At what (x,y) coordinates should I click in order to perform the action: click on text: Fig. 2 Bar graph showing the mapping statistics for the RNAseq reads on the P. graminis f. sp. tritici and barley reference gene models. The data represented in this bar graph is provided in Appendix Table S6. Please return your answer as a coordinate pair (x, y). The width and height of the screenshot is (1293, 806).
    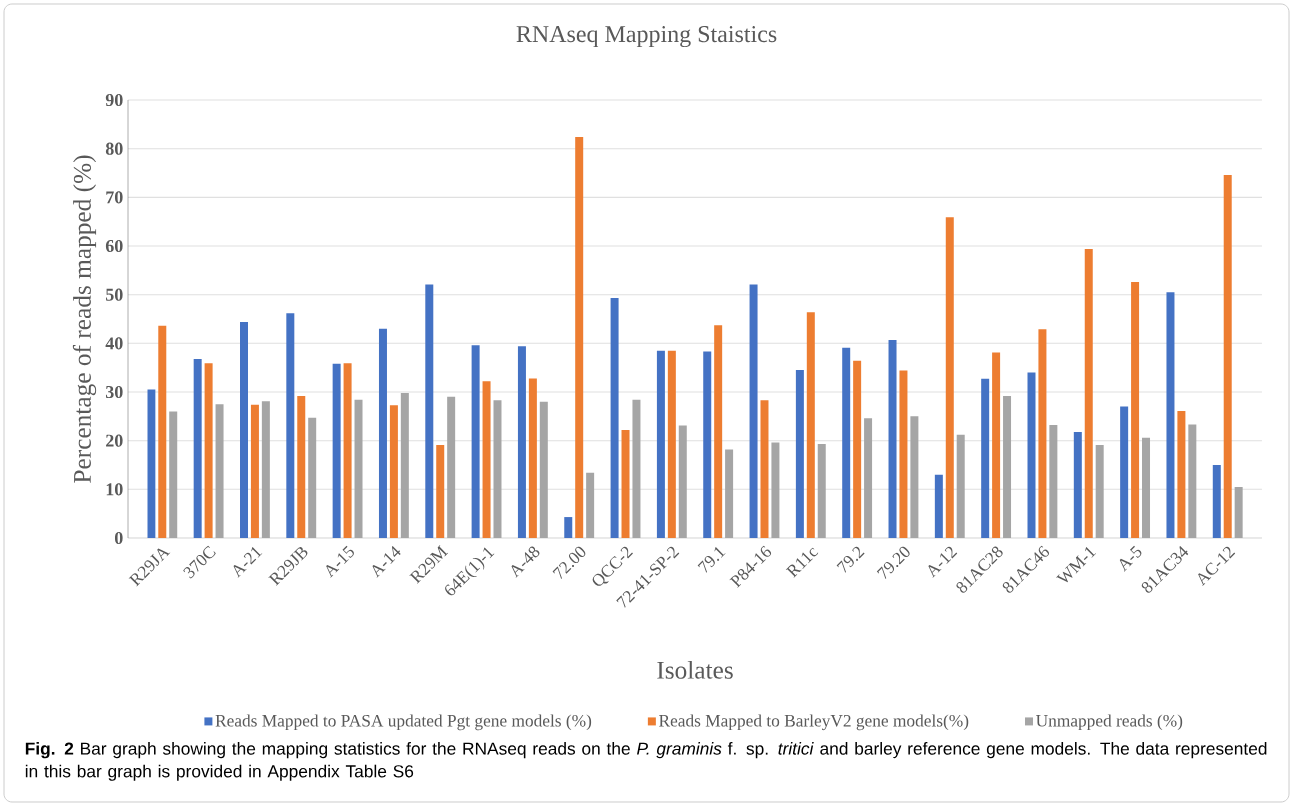
    Looking at the image, I should click on (646, 761).